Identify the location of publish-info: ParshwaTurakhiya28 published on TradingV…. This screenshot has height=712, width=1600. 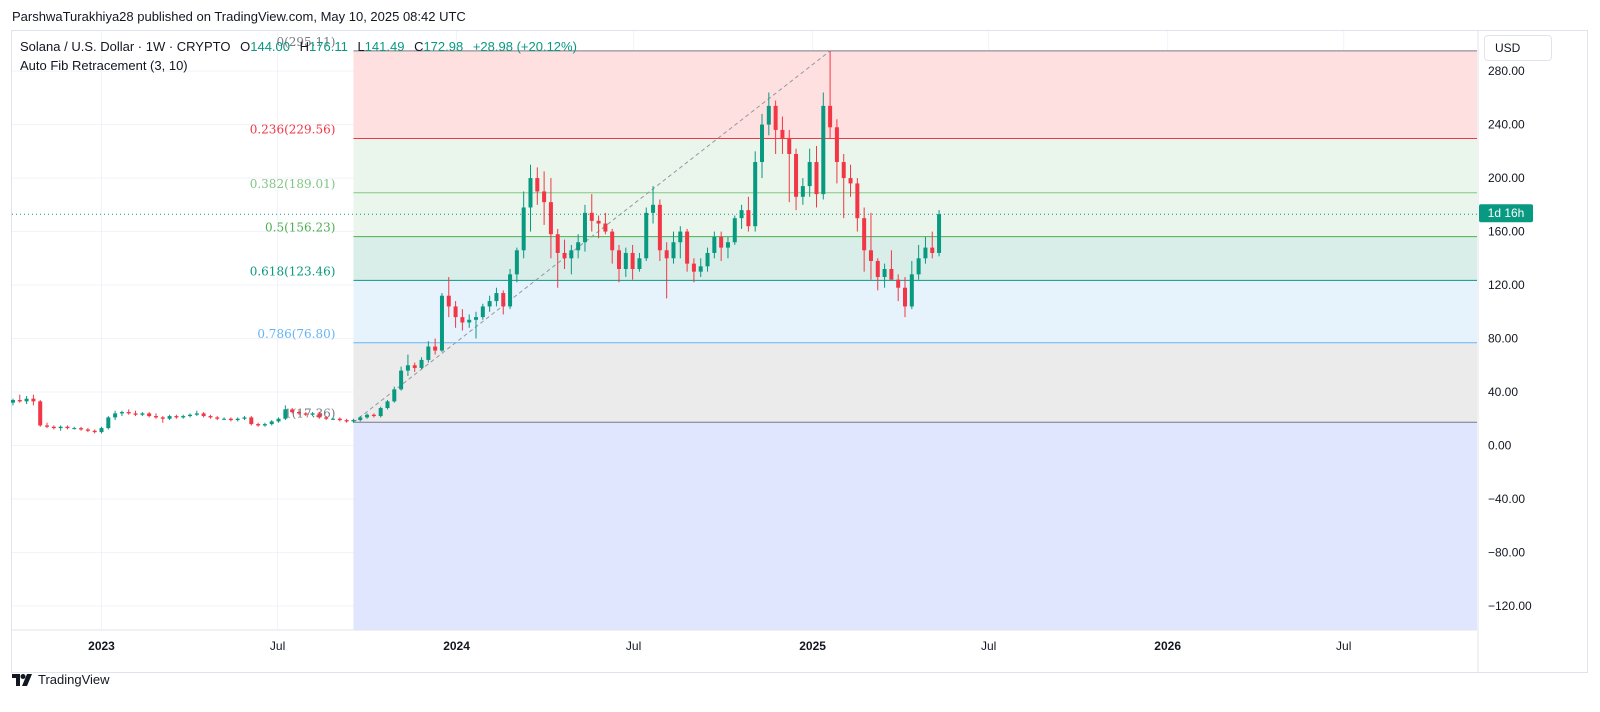
(239, 16).